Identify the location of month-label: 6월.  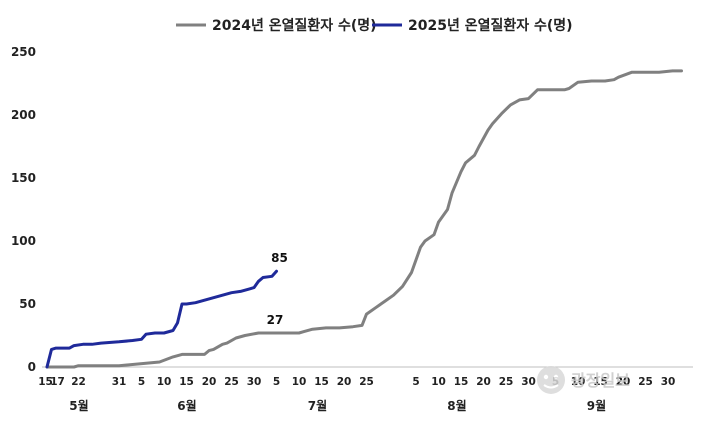
(186, 405).